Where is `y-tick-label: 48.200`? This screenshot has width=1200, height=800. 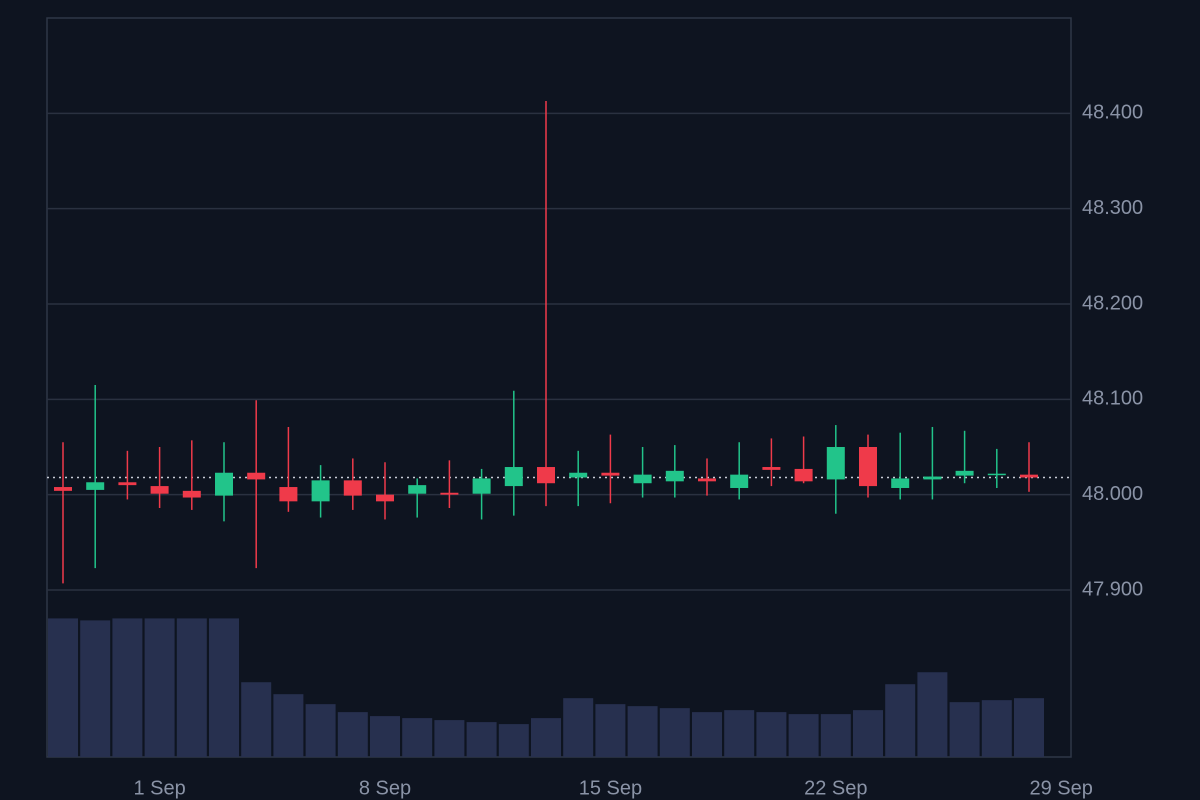 y-tick-label: 48.200 is located at coordinates (1112, 303).